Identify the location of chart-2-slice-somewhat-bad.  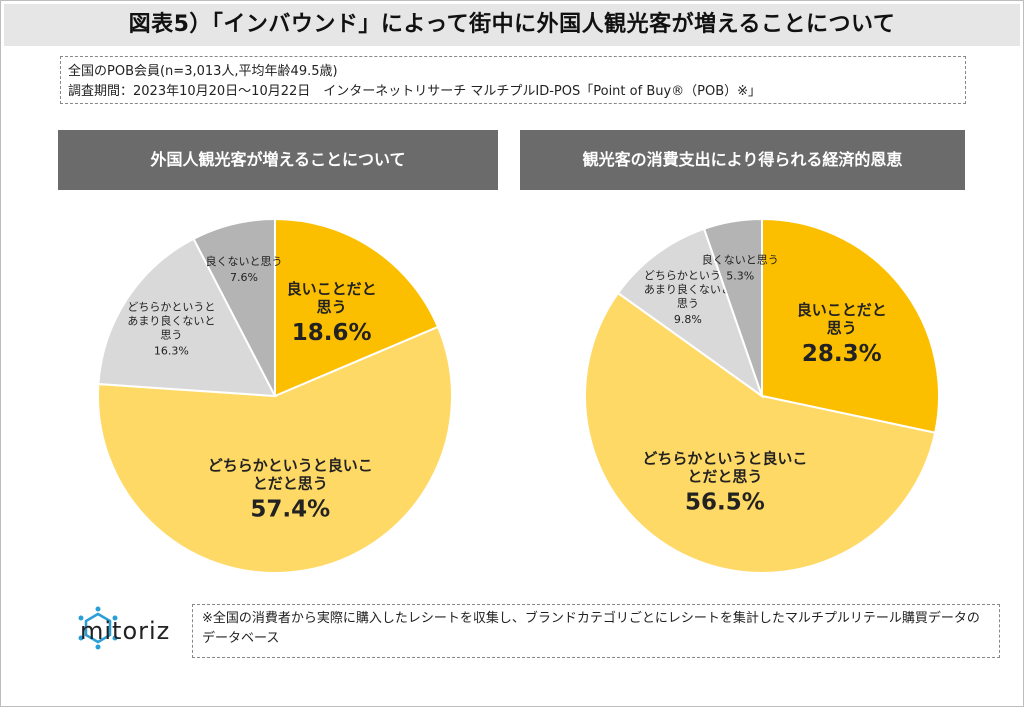
(690, 313).